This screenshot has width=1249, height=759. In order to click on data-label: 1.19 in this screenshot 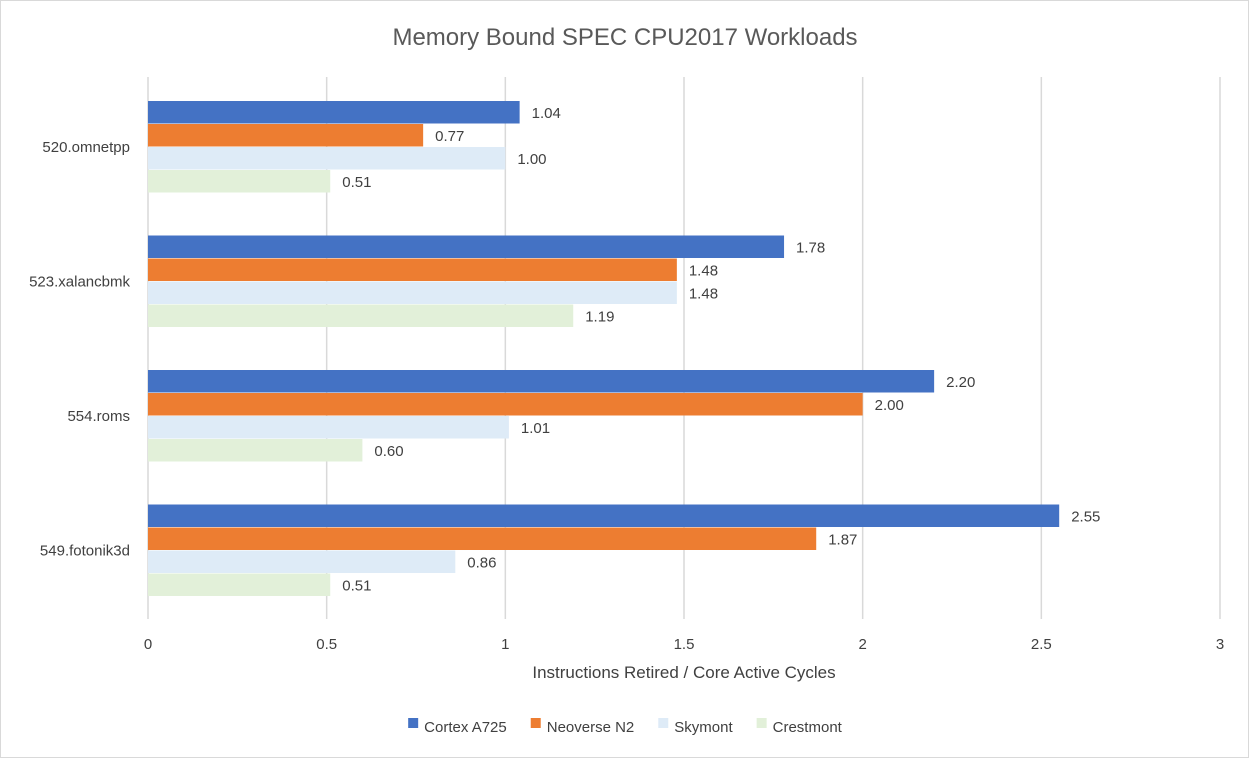, I will do `click(599, 316)`.